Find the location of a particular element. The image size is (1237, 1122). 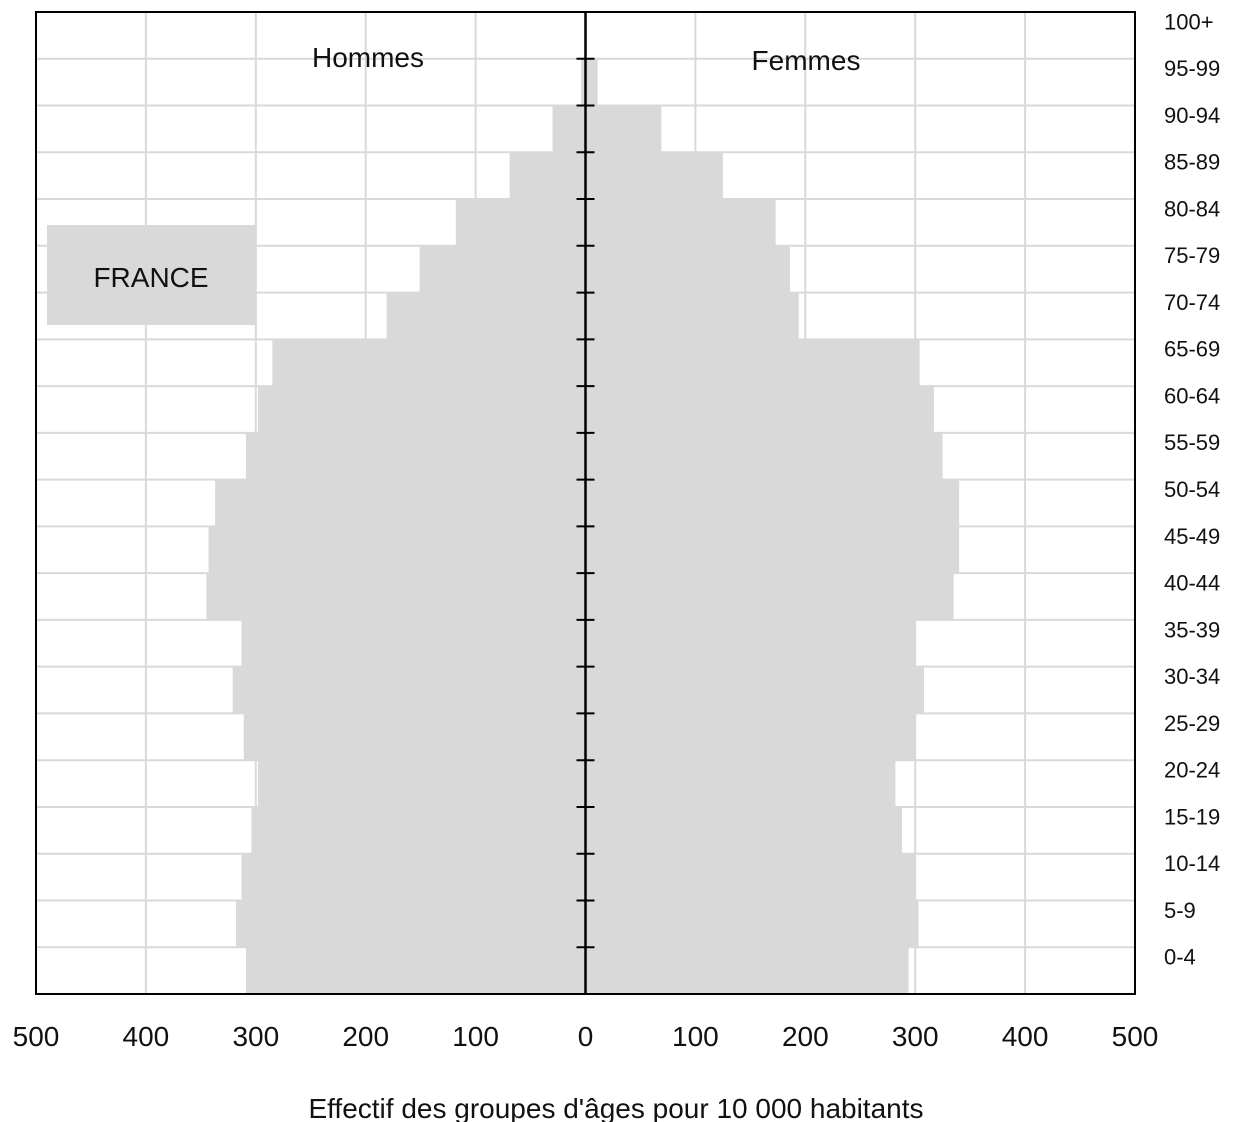

category-label: 85-89 is located at coordinates (1192, 162).